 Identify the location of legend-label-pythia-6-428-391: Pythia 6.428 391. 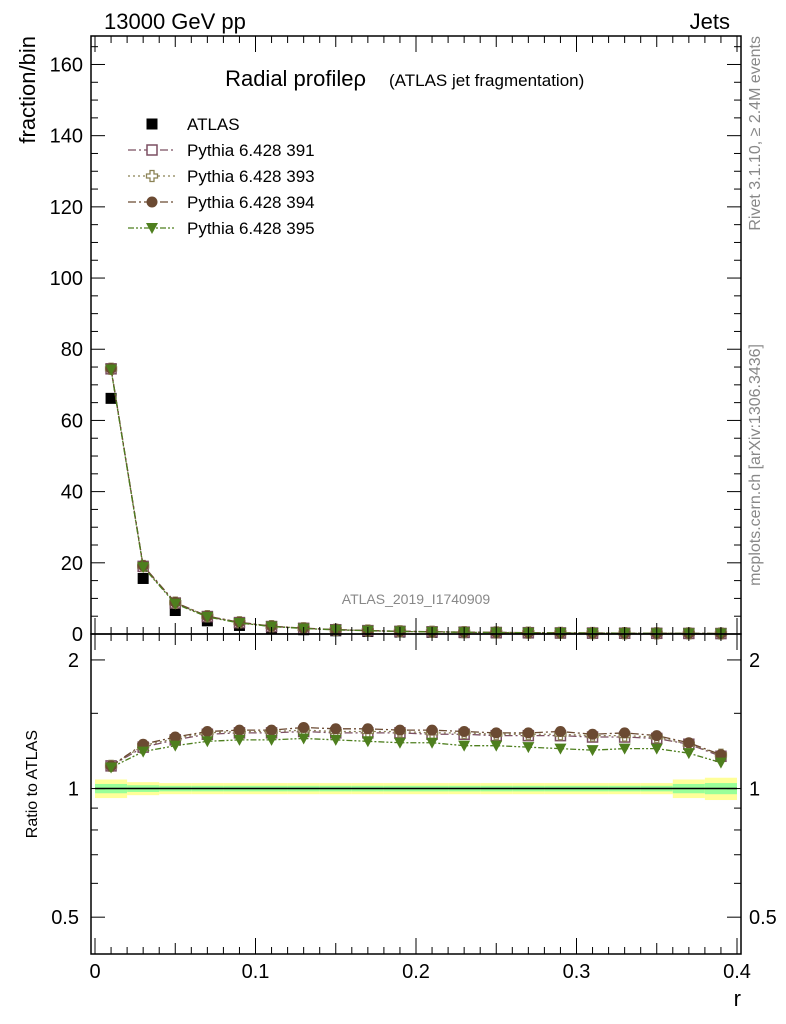
(251, 150).